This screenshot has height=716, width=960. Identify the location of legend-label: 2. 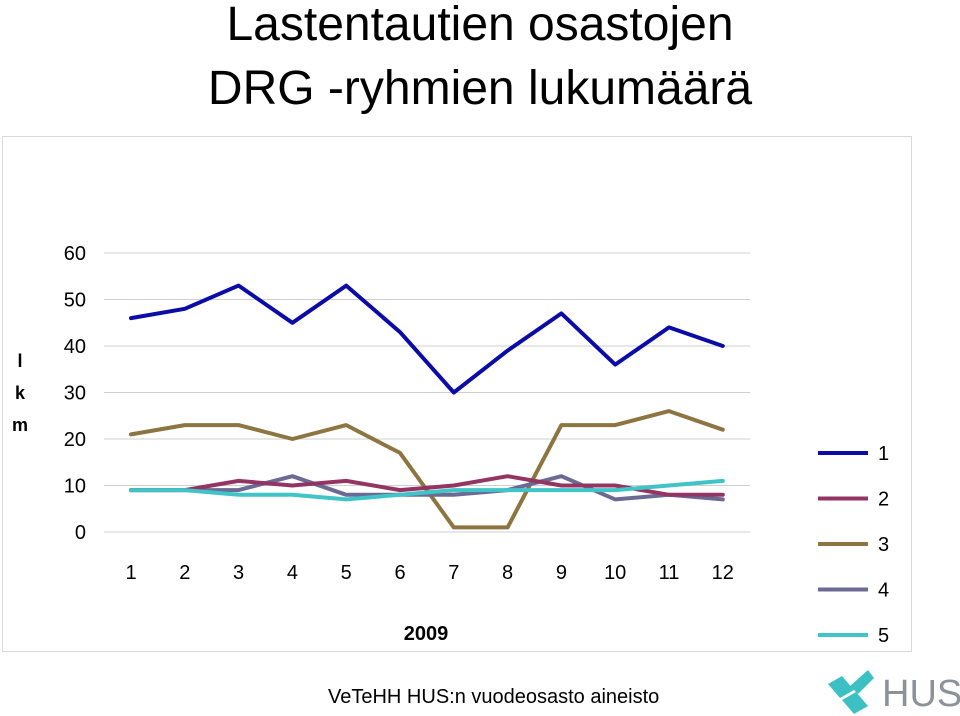
(883, 500).